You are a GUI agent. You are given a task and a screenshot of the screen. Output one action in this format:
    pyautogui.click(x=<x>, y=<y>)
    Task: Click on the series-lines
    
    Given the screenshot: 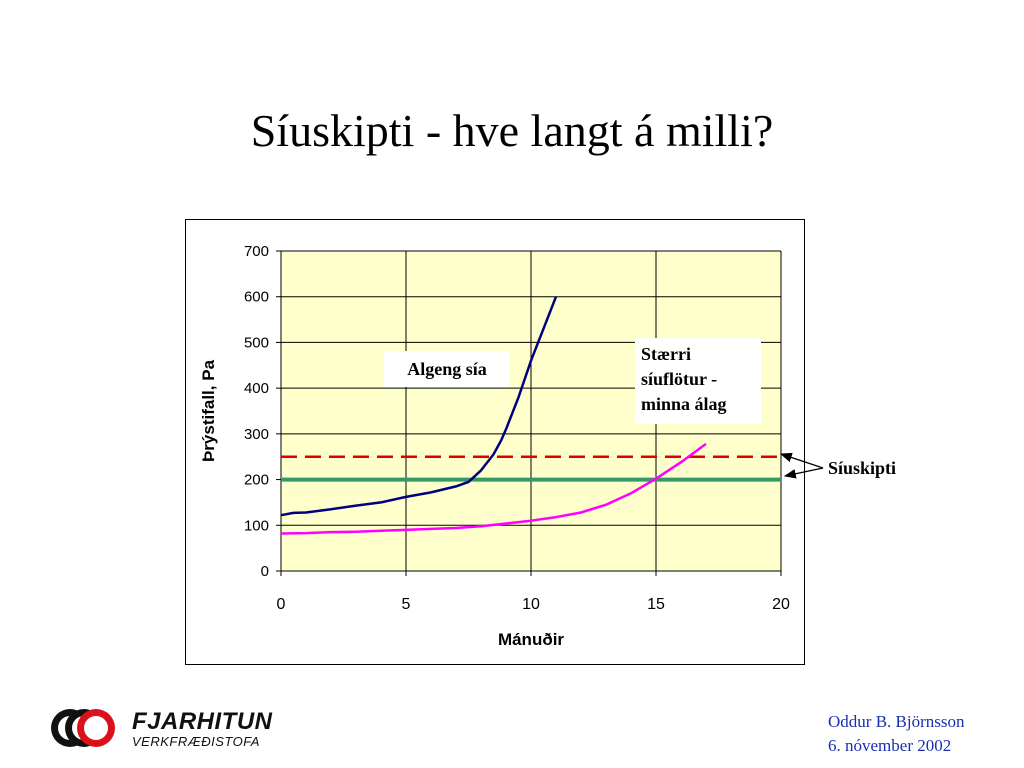 What is the action you would take?
    pyautogui.click(x=493, y=415)
    